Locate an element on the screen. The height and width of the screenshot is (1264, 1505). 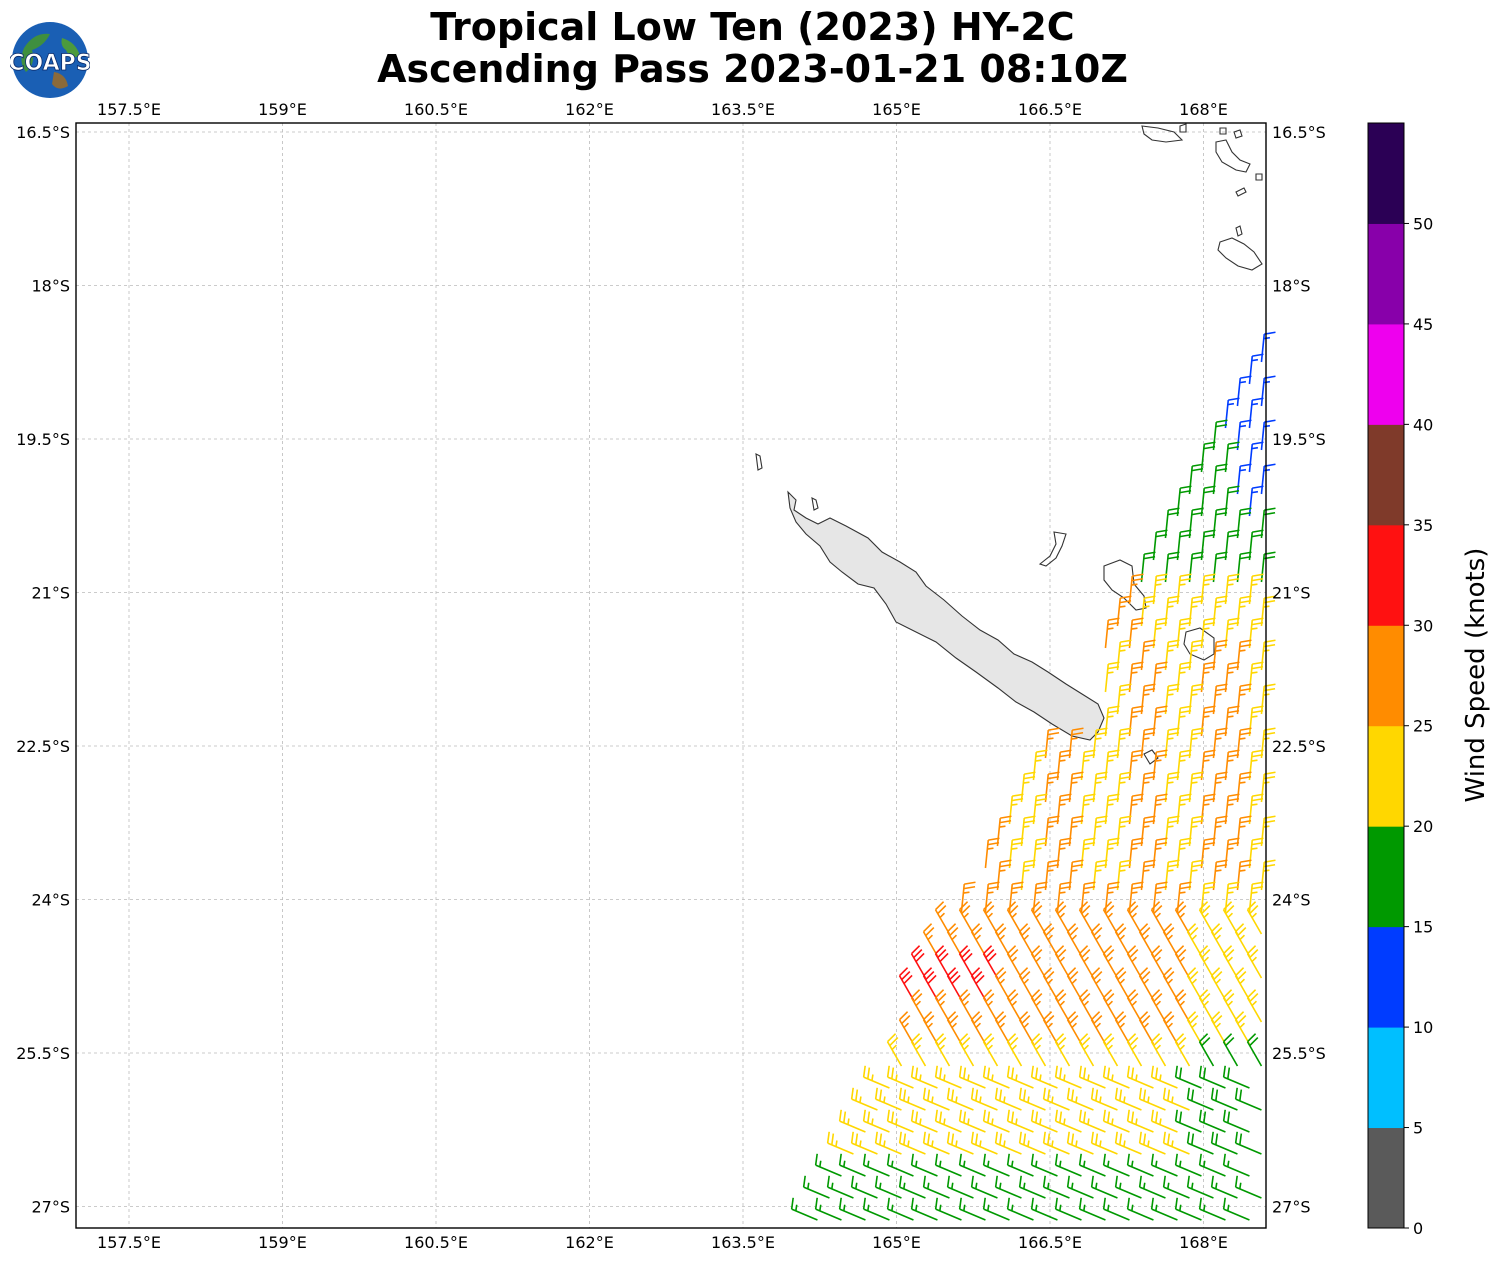
colorbar: 0 5 10 15 20 25 30 35 40 45 50 is located at coordinates (1400, 680).